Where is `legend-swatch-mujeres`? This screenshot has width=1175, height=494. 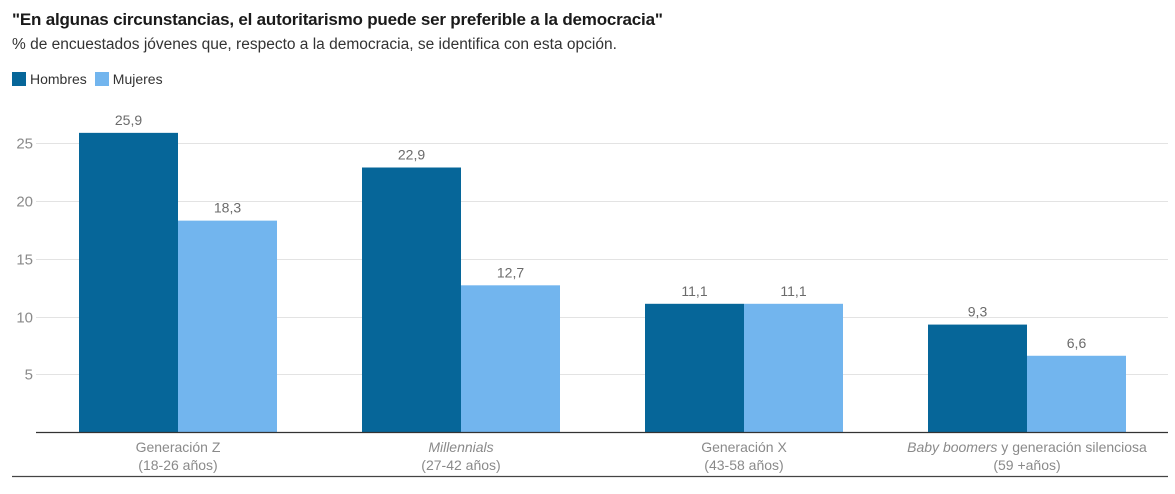
legend-swatch-mujeres is located at coordinates (101, 79).